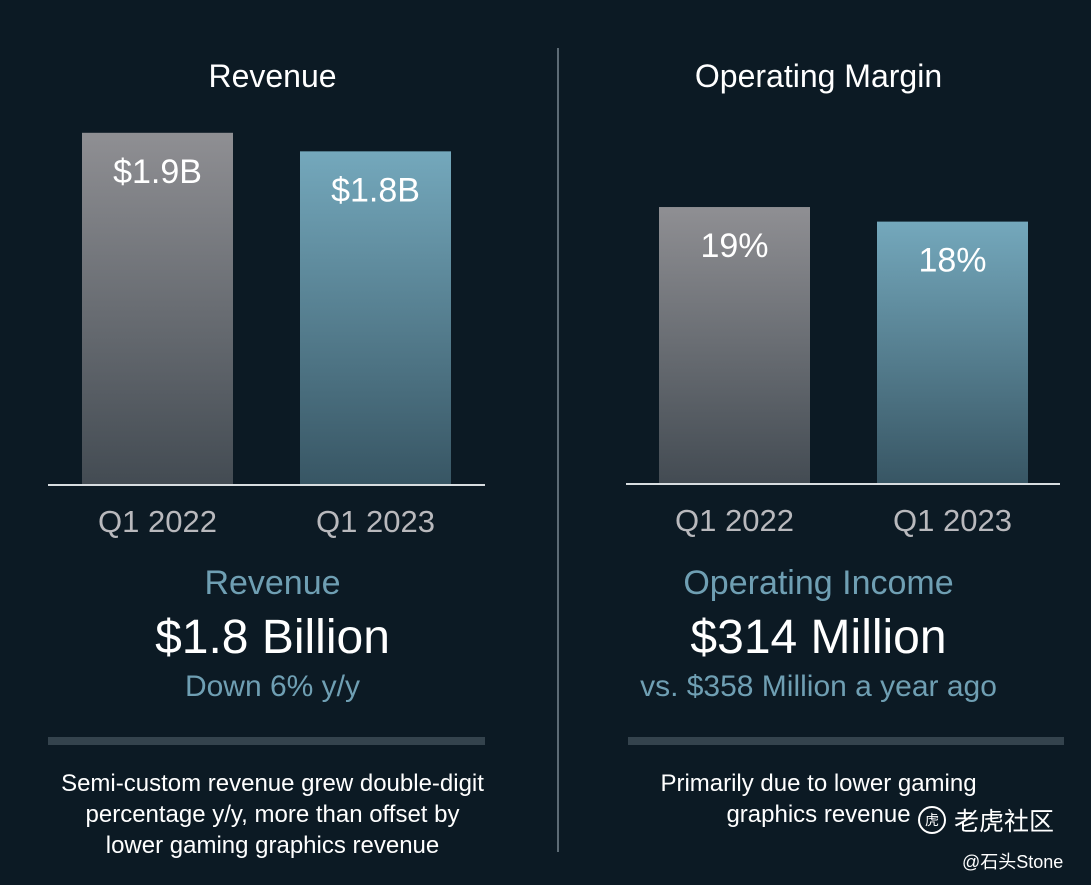  I want to click on operating-margin-bar-chart: 19% Q1 2022 18% Q1 2023, so click(843, 372).